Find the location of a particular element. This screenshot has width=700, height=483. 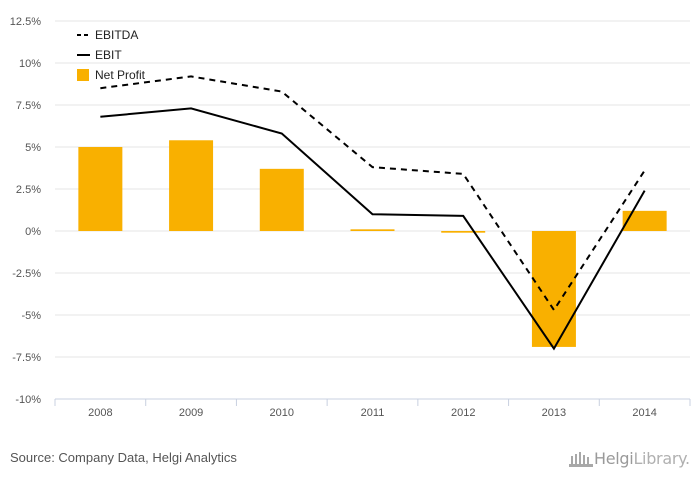

source-note: Source: Company Data, Helgi Analytics is located at coordinates (123, 457).